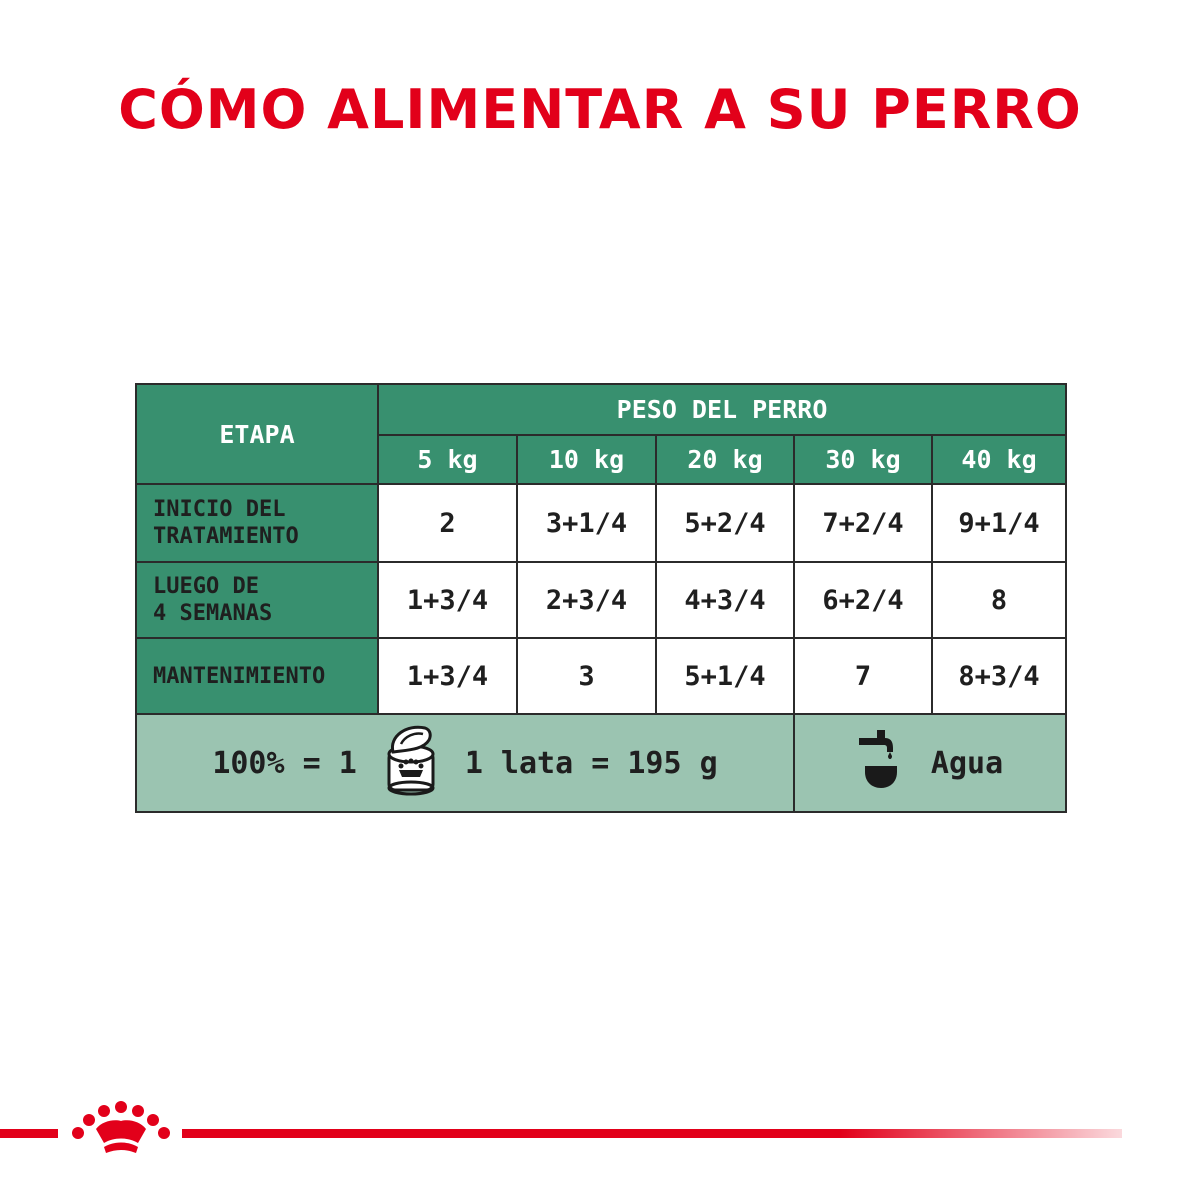 This screenshot has width=1200, height=1200. Describe the element at coordinates (725, 523) in the screenshot. I see `table-cell: 5+2/4` at that location.